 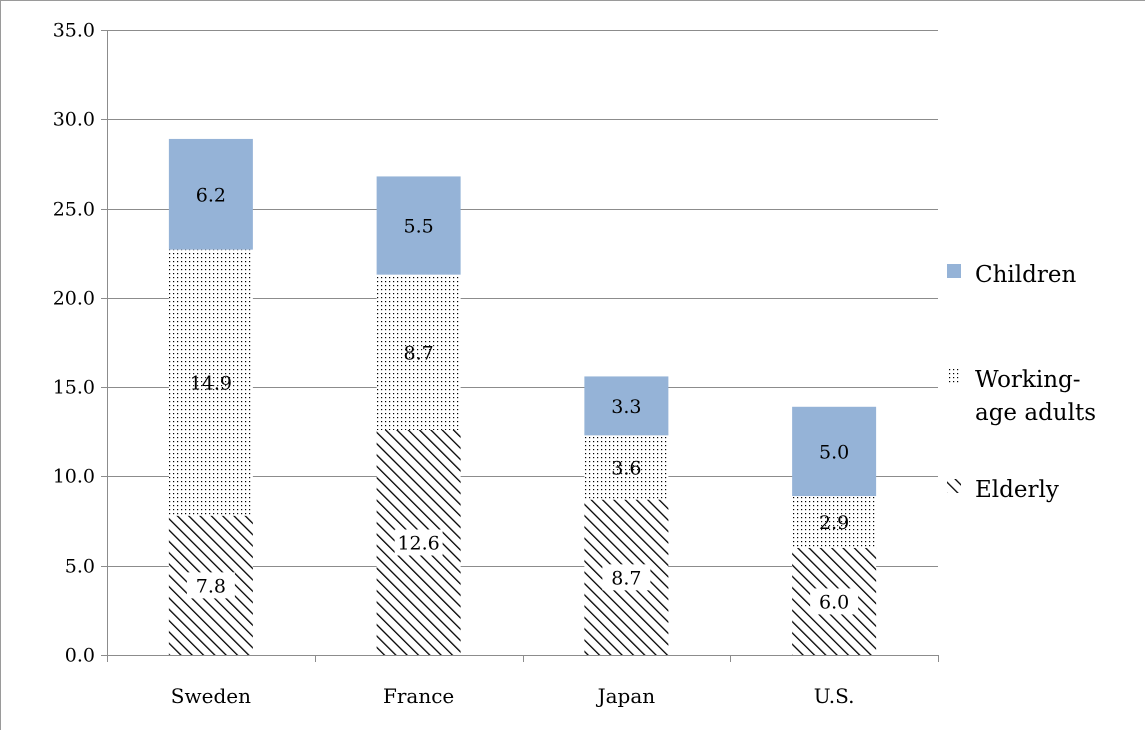 What do you see at coordinates (1025, 275) in the screenshot?
I see `legend-label: Children` at bounding box center [1025, 275].